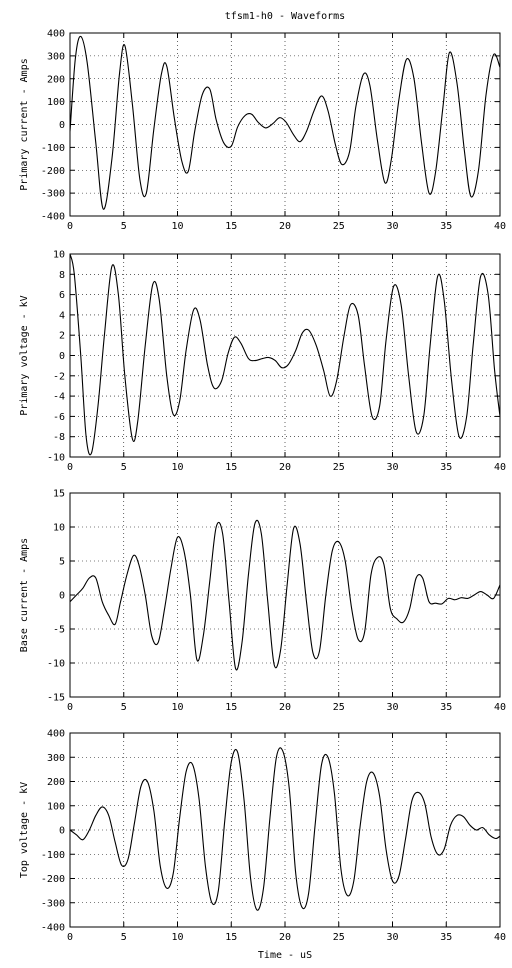 This screenshot has width=512, height=968. Describe the element at coordinates (285, 829) in the screenshot. I see `top-voltage-kv-trace` at that location.